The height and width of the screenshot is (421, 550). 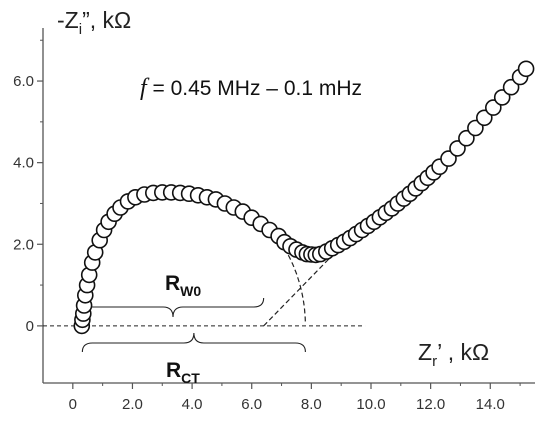 I want to click on x-tick-label-2: 4.0, so click(x=192, y=404).